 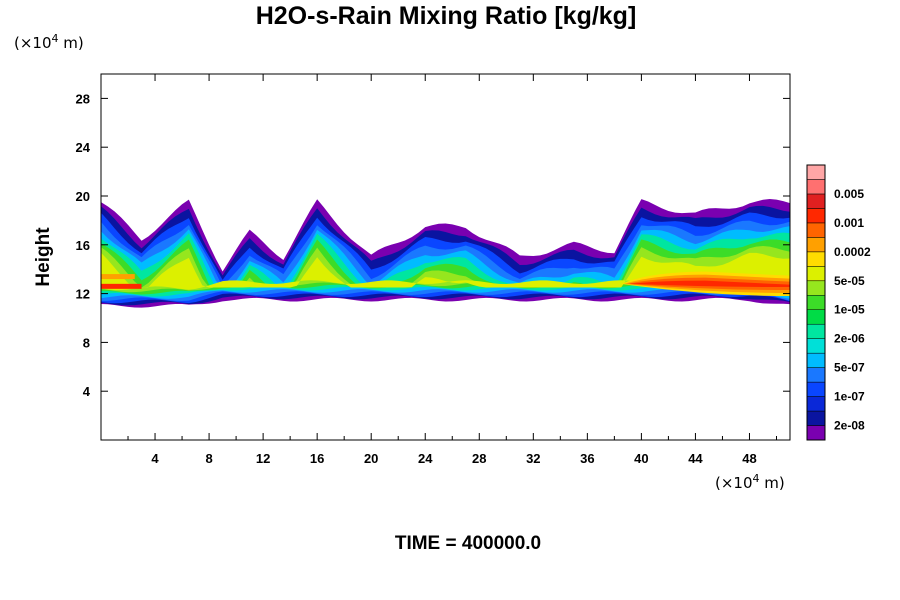 What do you see at coordinates (849, 310) in the screenshot?
I see `colorbar-label: 1e-05` at bounding box center [849, 310].